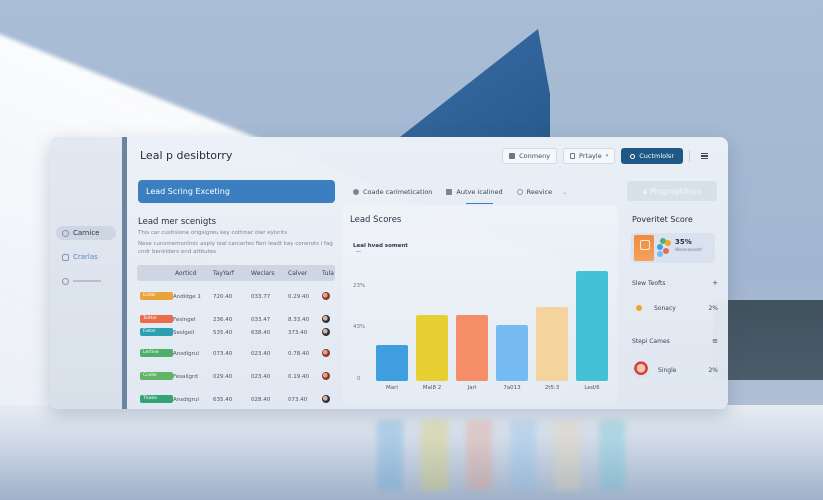 The height and width of the screenshot is (500, 823). I want to click on chevron-down-icon: ▾, so click(607, 156).